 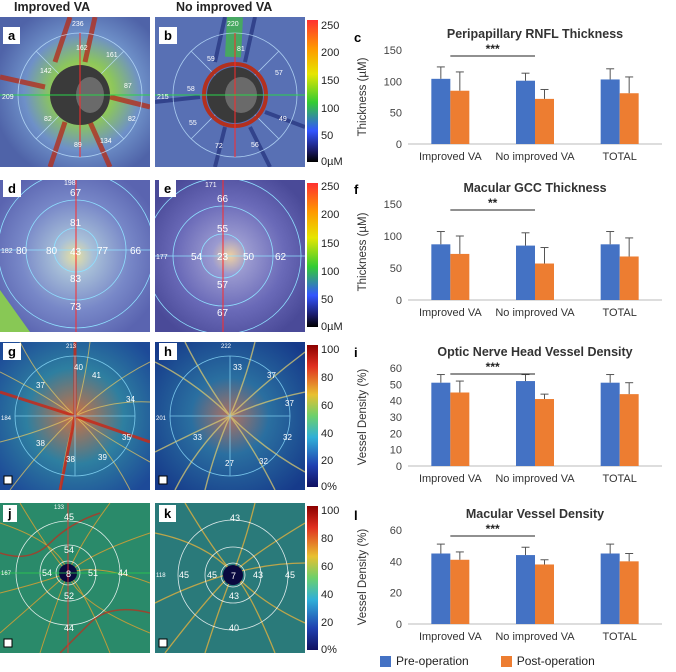 What do you see at coordinates (132, 119) in the screenshot?
I see `img-a-sector: 82` at bounding box center [132, 119].